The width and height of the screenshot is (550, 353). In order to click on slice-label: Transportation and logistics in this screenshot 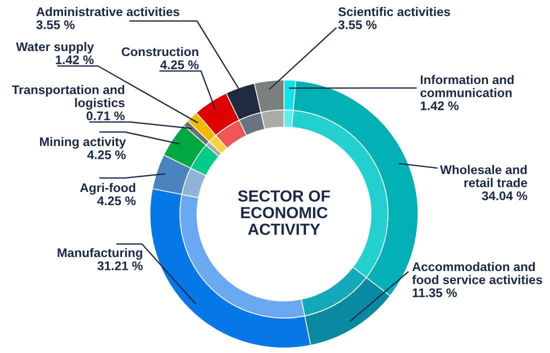, I will do `click(68, 97)`.